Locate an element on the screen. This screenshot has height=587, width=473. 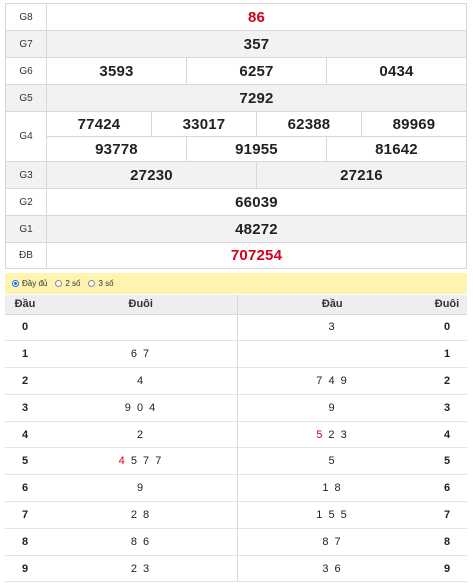
header-head-2: Đầu is located at coordinates (332, 305).